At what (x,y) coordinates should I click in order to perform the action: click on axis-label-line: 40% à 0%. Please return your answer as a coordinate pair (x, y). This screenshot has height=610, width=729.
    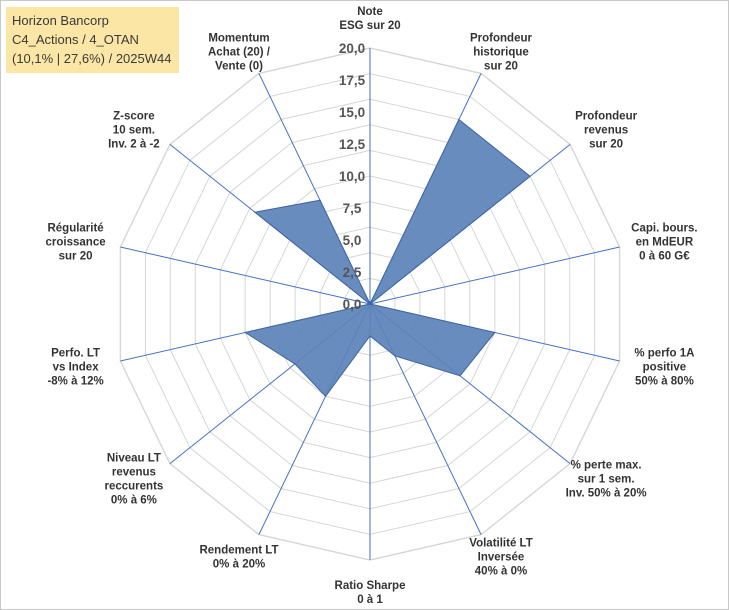
    Looking at the image, I should click on (501, 571).